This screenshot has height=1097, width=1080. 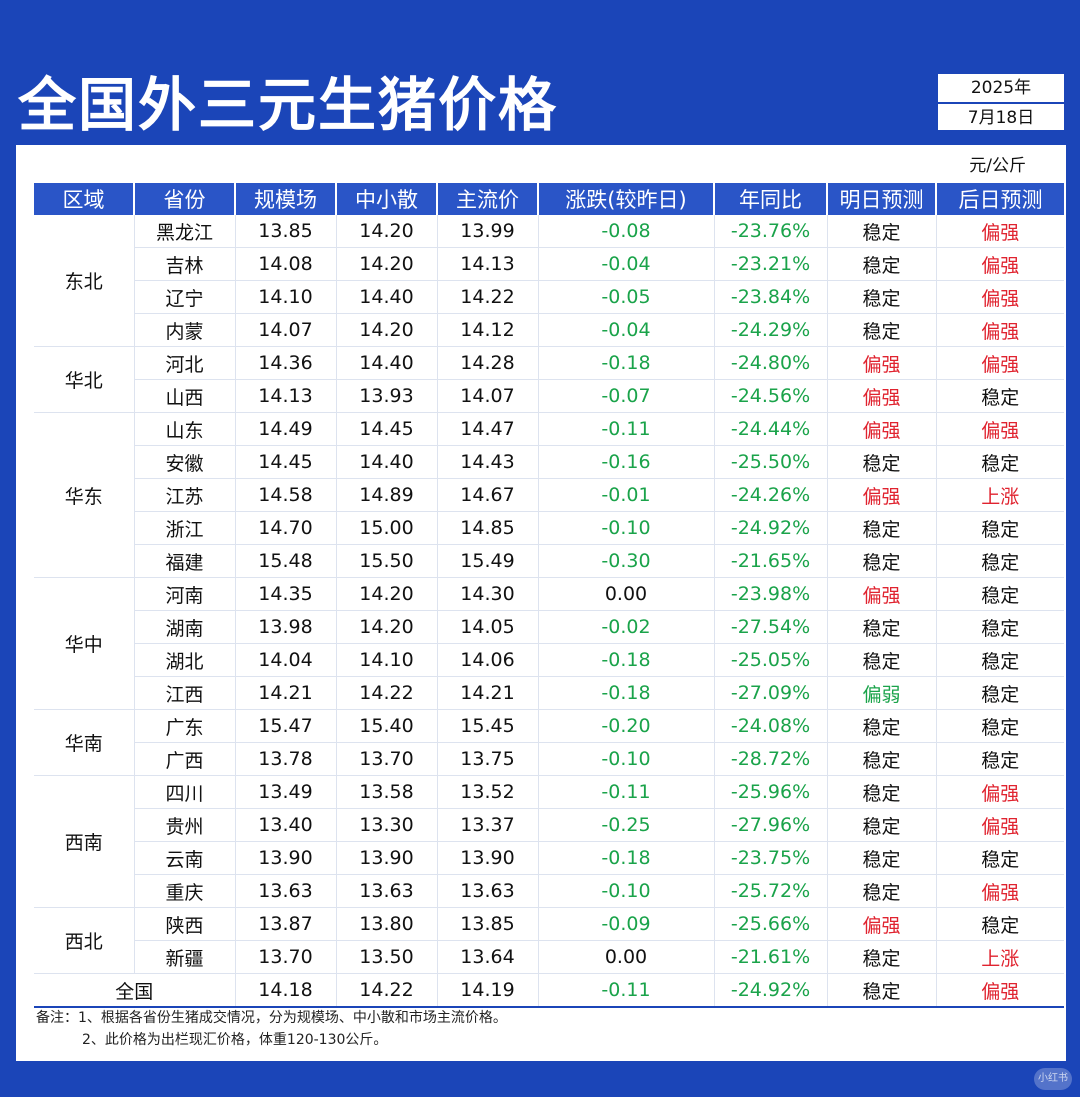 I want to click on yoy-cell: -27.09%, so click(x=771, y=693).